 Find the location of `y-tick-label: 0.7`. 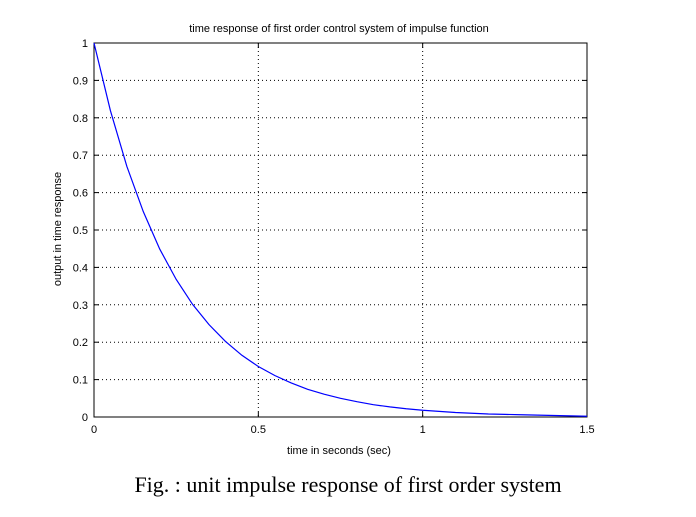

y-tick-label: 0.7 is located at coordinates (80, 156).